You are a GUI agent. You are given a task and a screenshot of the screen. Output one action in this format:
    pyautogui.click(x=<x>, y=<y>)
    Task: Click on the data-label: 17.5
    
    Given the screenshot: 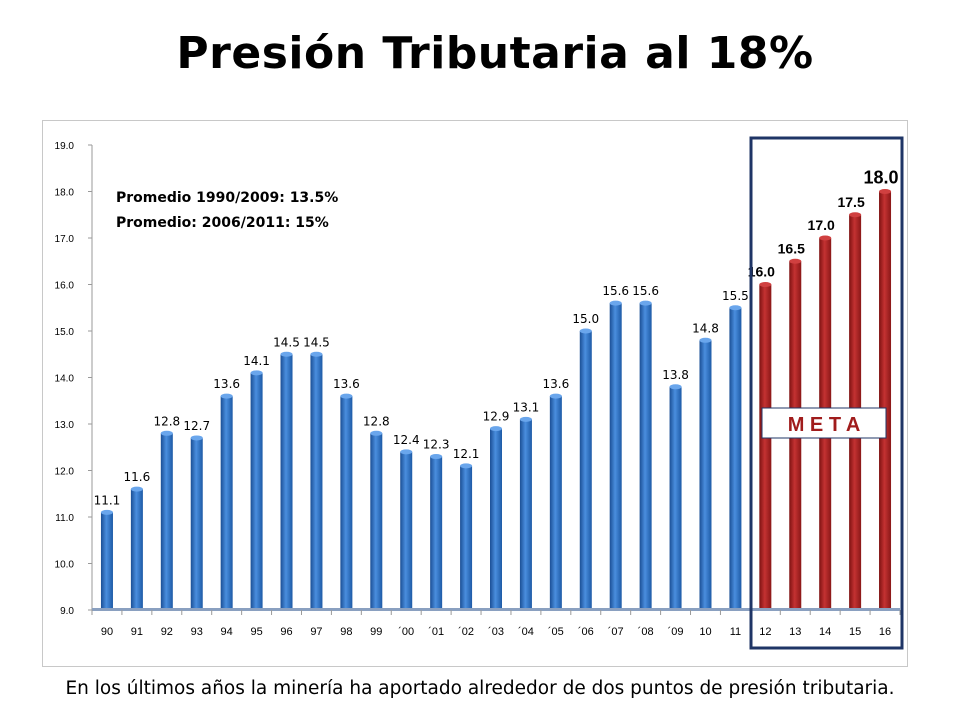 What is the action you would take?
    pyautogui.click(x=850, y=202)
    